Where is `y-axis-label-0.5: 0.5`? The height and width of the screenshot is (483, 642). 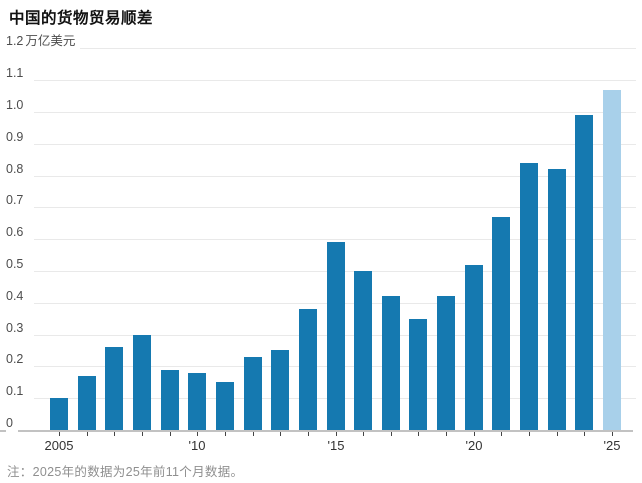
y-axis-label-0.5: 0.5 is located at coordinates (17, 265).